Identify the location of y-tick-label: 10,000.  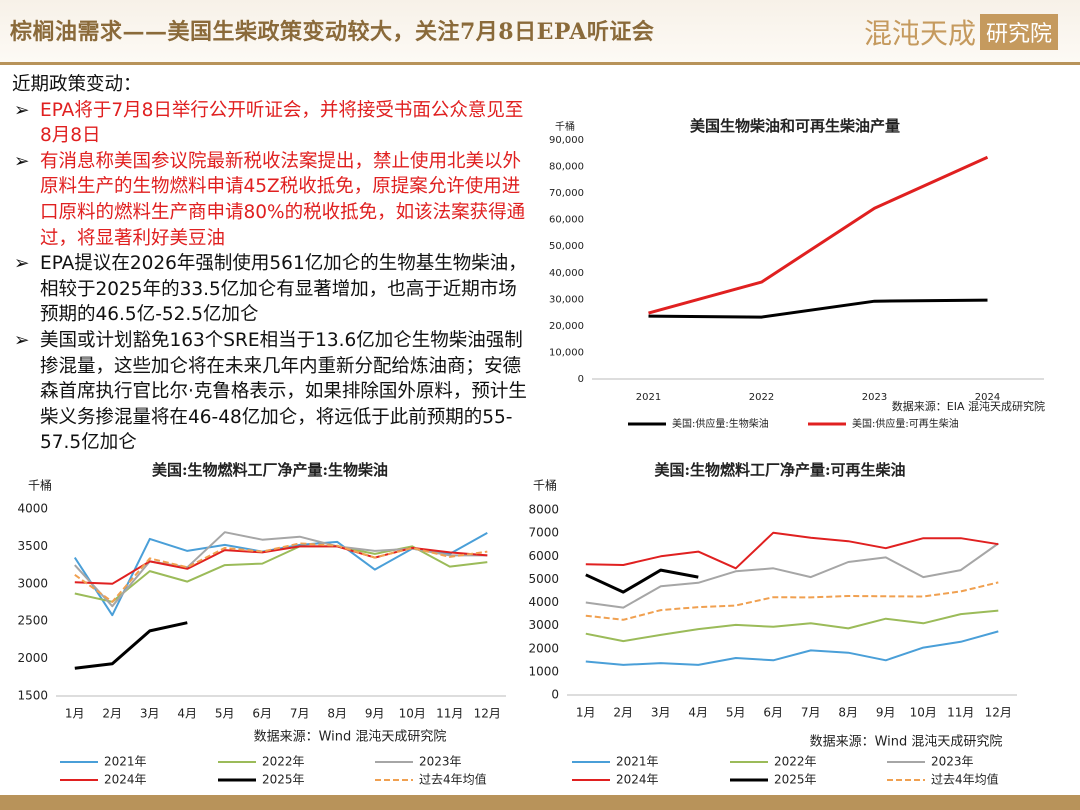
(566, 352).